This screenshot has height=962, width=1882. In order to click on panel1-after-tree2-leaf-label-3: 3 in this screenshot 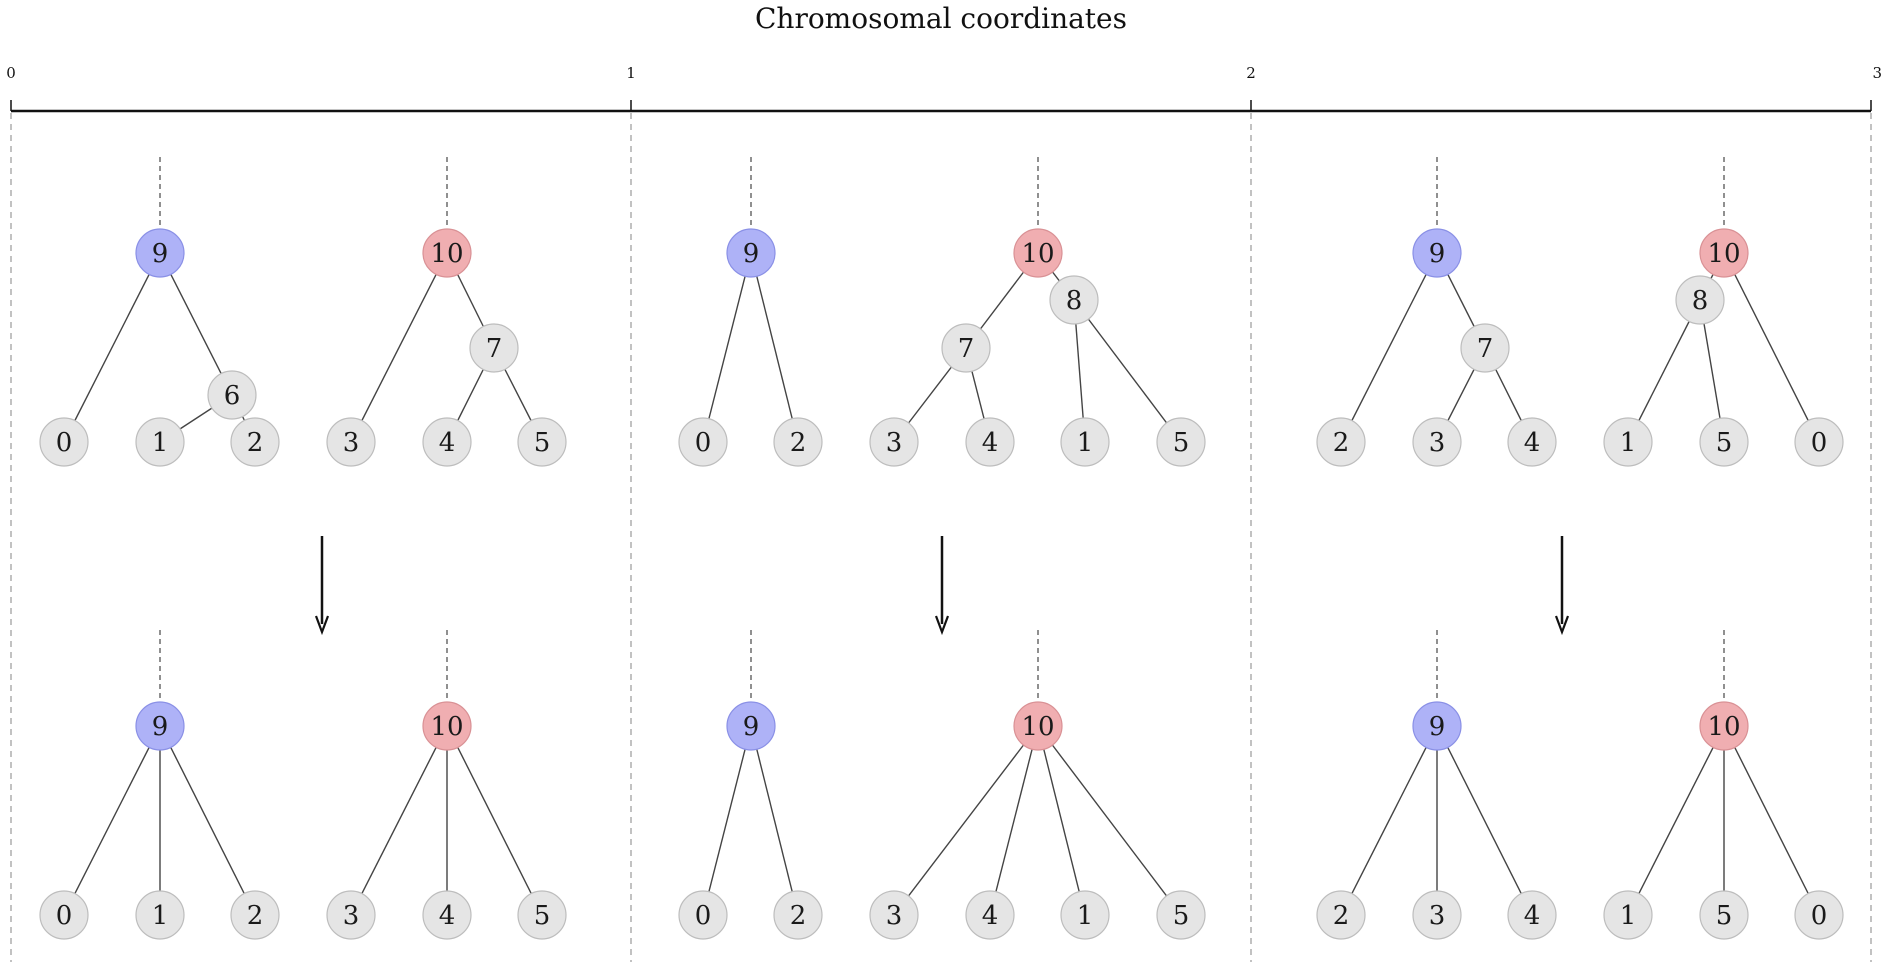, I will do `click(351, 916)`.